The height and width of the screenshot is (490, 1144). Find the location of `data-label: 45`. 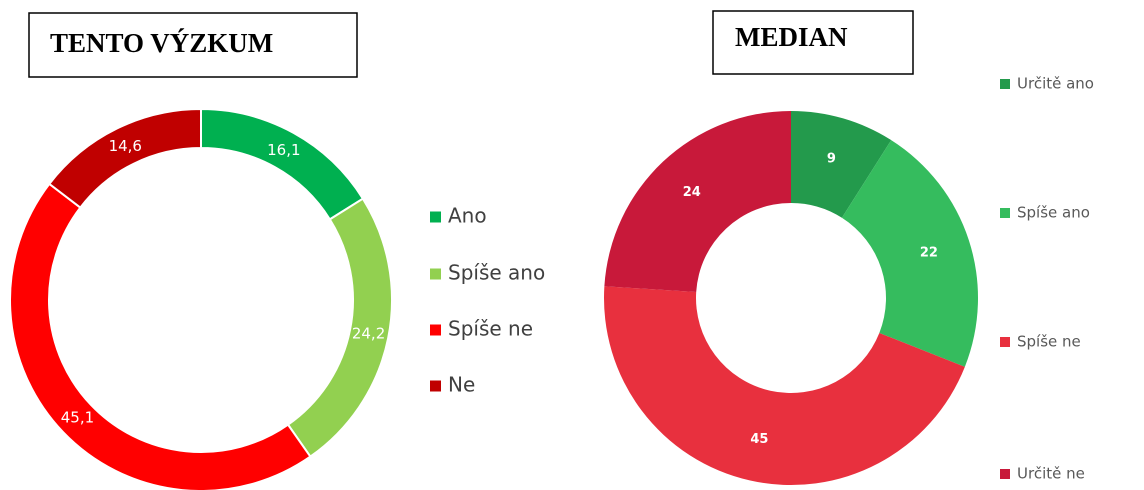

data-label: 45 is located at coordinates (759, 439).